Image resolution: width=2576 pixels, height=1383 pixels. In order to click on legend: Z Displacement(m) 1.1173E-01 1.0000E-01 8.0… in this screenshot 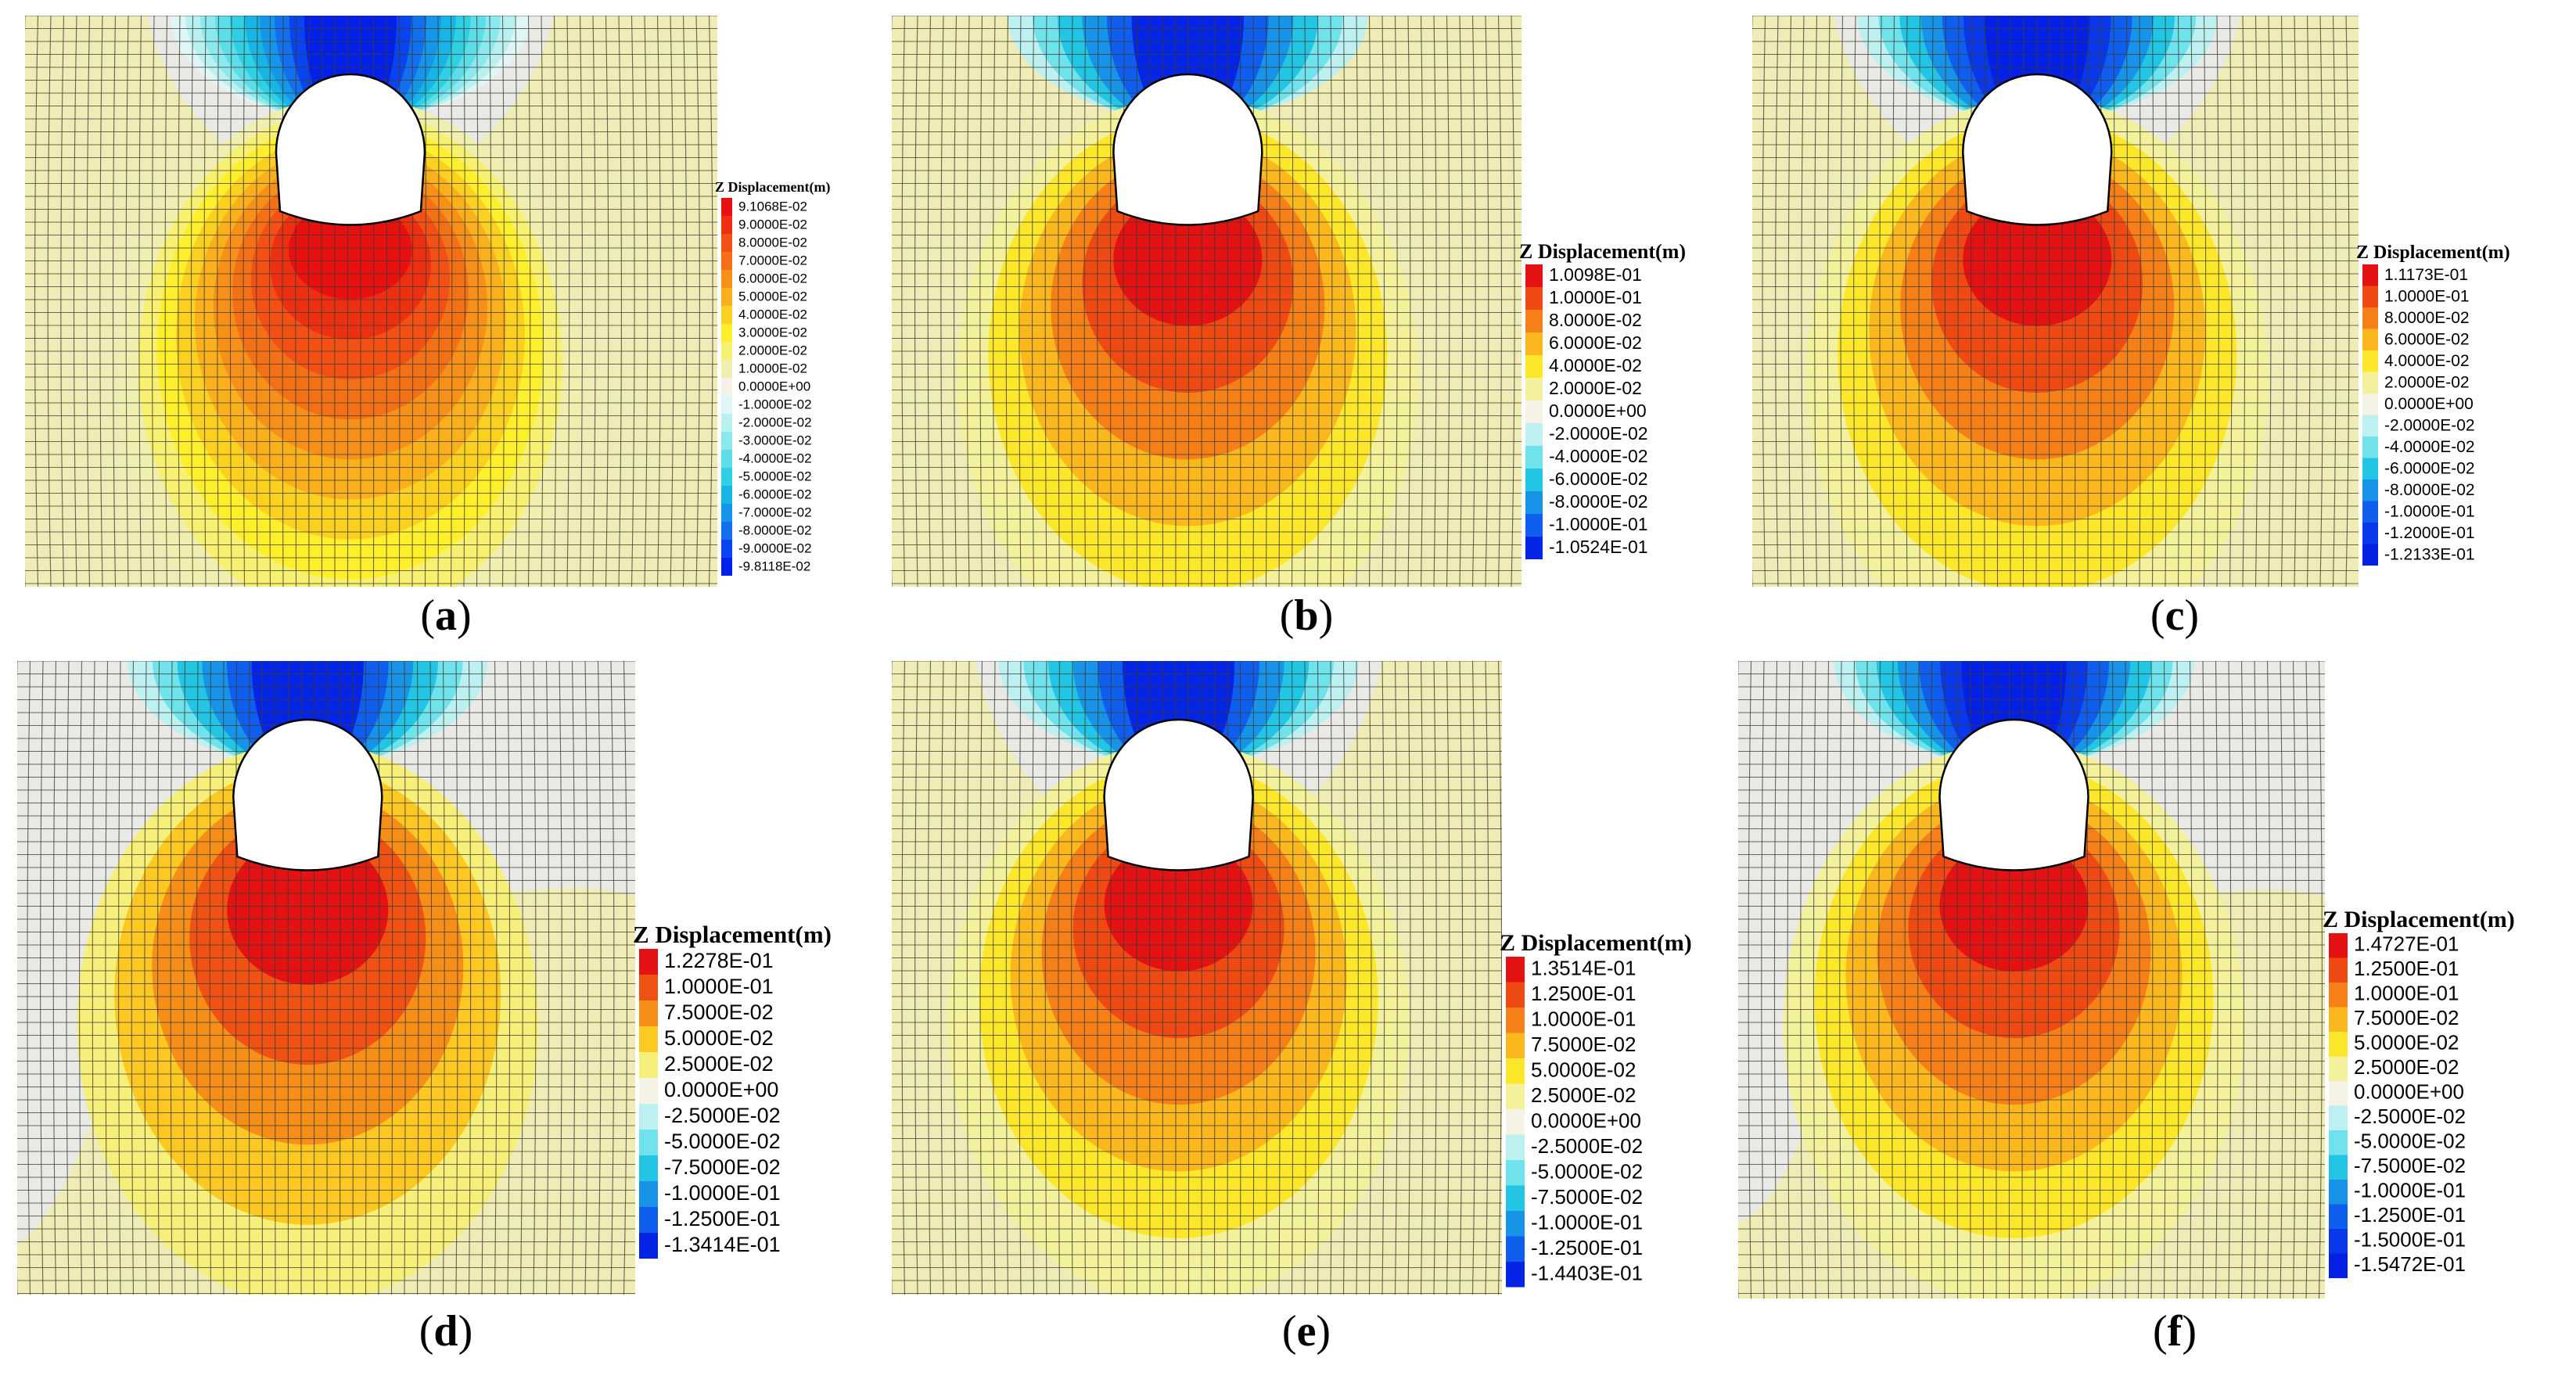, I will do `click(2433, 404)`.